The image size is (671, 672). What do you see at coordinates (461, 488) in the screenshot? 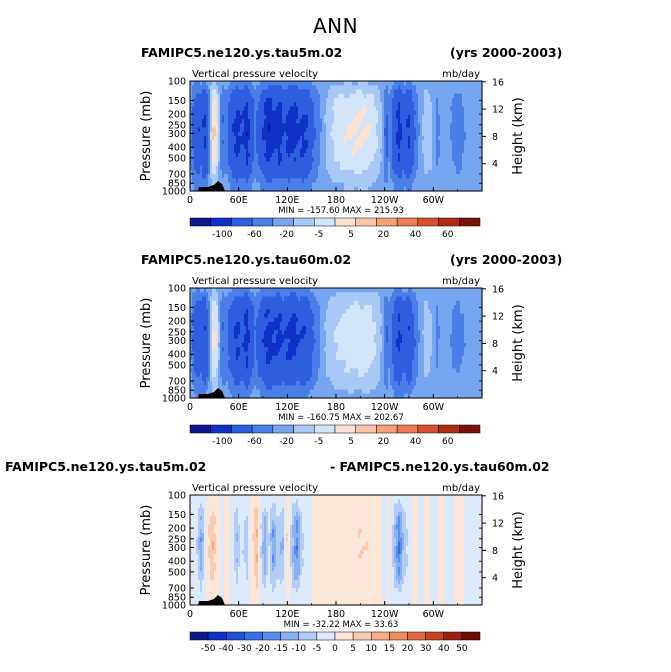
I see `panel-3-units: mb/day` at bounding box center [461, 488].